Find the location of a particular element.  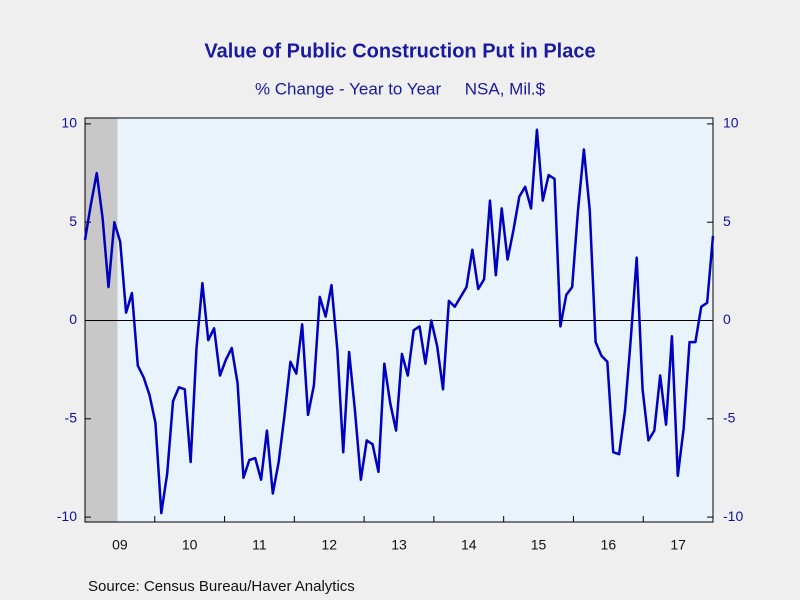

x-tick-label: 15 is located at coordinates (539, 545).